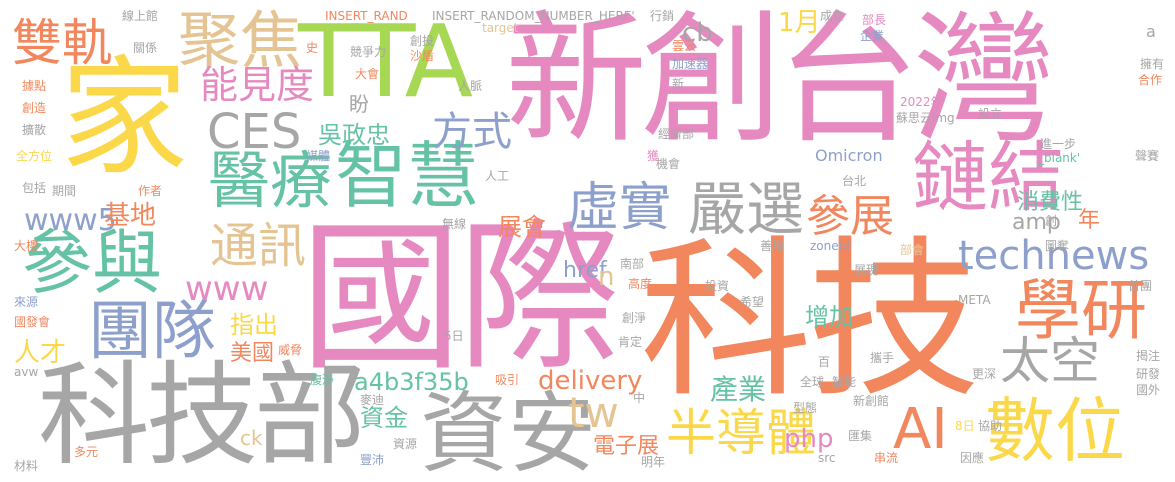 This screenshot has height=482, width=1175. I want to click on word-zhihui: 智慧, so click(407, 176).